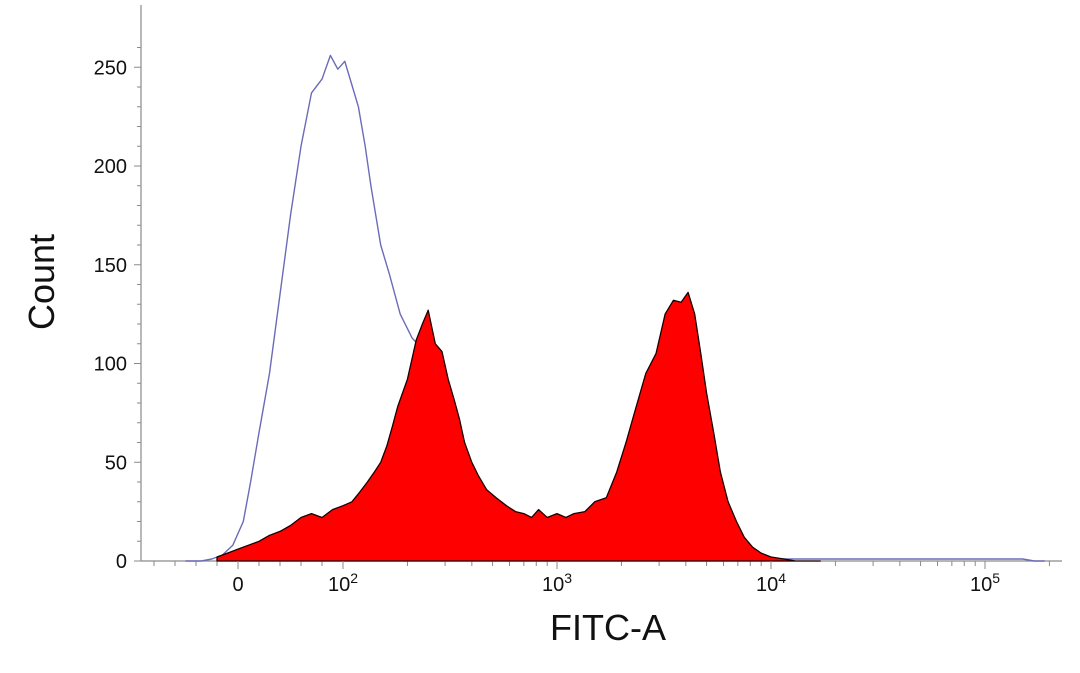 This screenshot has width=1080, height=673. I want to click on x-tick-labels: 0 10² 10³ 10⁴ 10⁵, so click(616, 578).